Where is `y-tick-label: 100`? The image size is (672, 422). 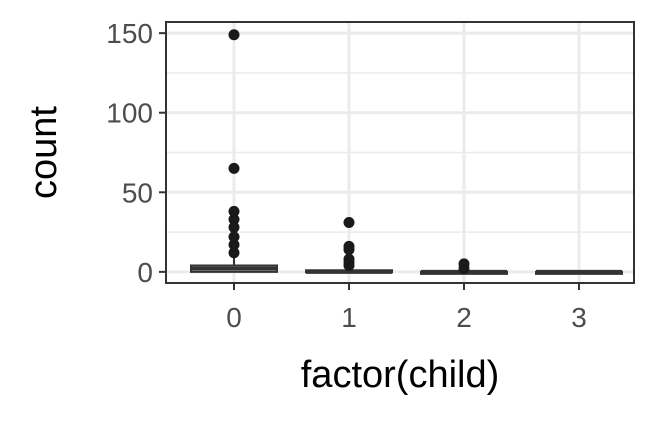
y-tick-label: 100 is located at coordinates (129, 113).